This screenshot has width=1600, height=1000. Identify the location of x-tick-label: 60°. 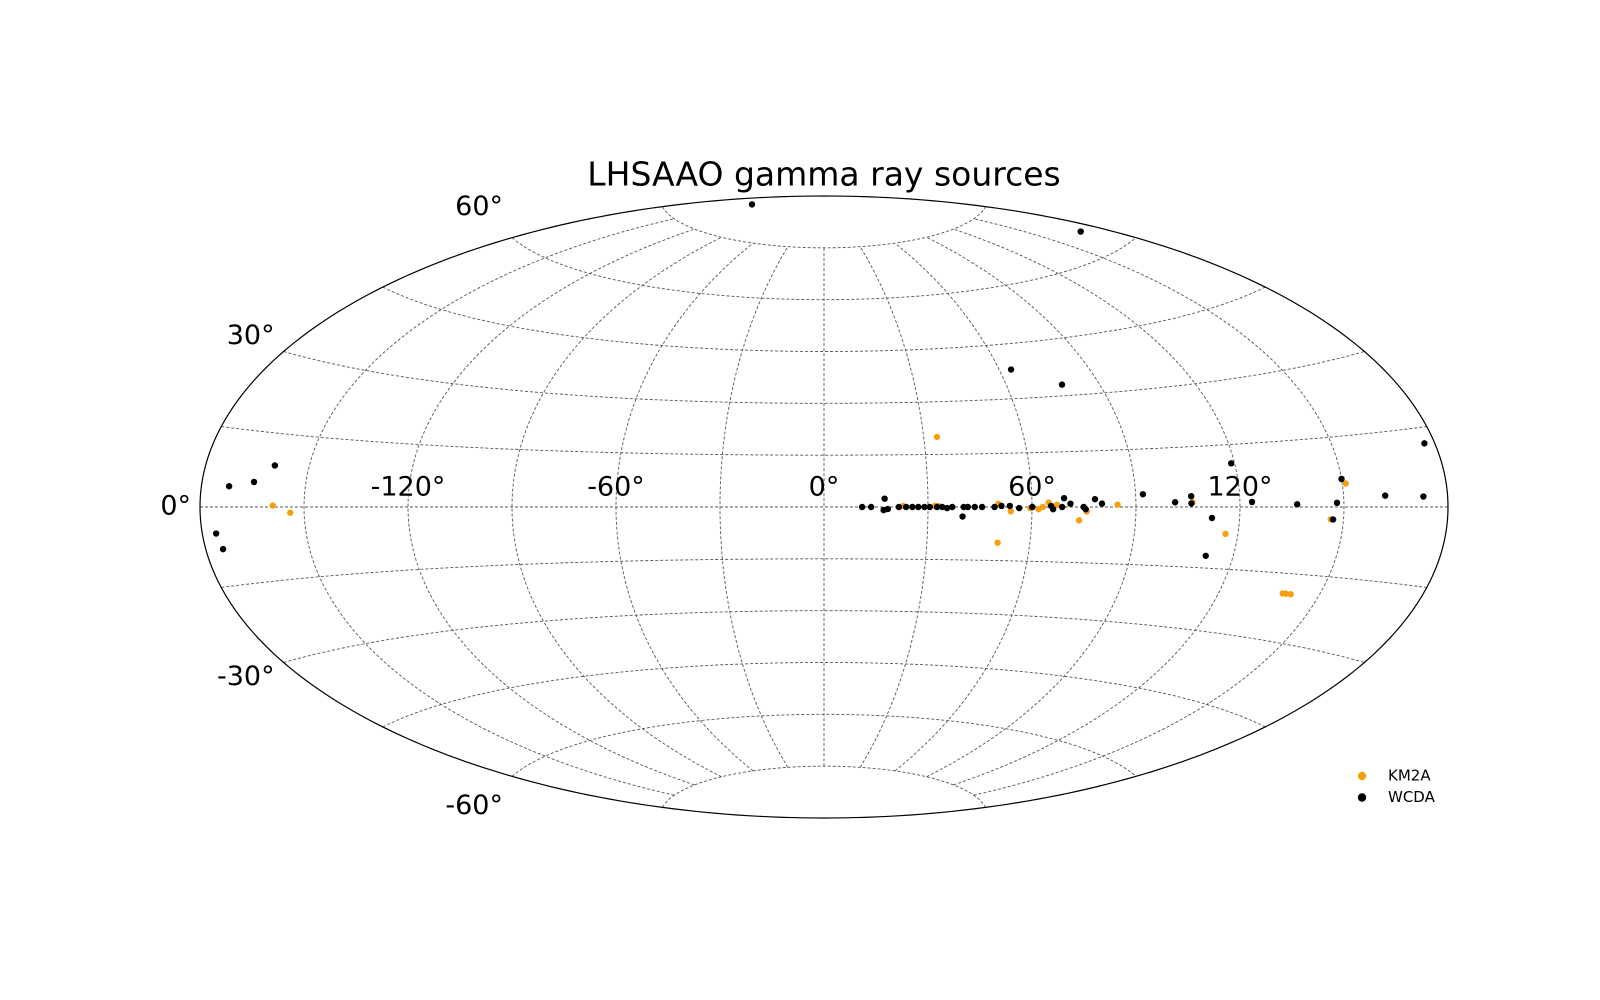
(1032, 487).